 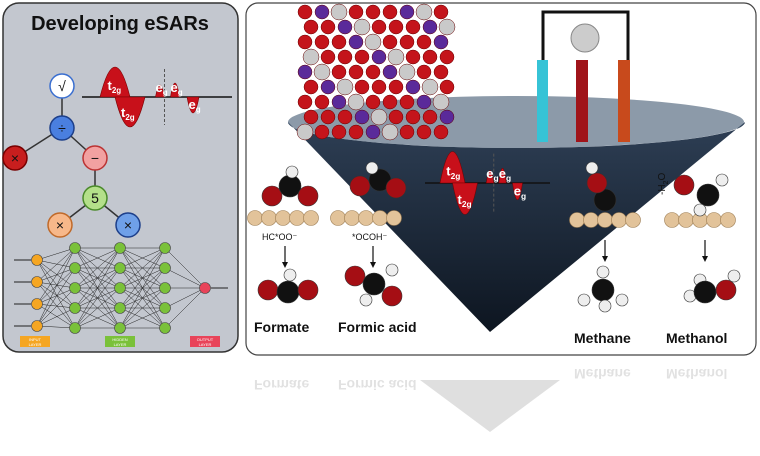 What do you see at coordinates (119, 339) in the screenshot?
I see `layer-label: HIDDEN` at bounding box center [119, 339].